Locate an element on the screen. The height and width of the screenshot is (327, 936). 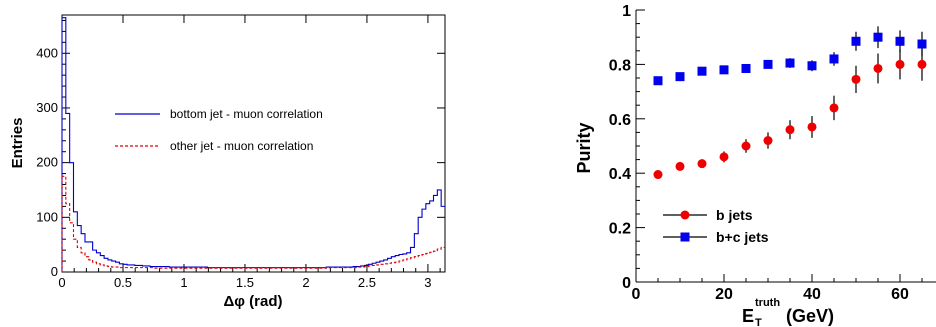
legend-label-other-jet: other jet - muon correlation is located at coordinates (241, 146).